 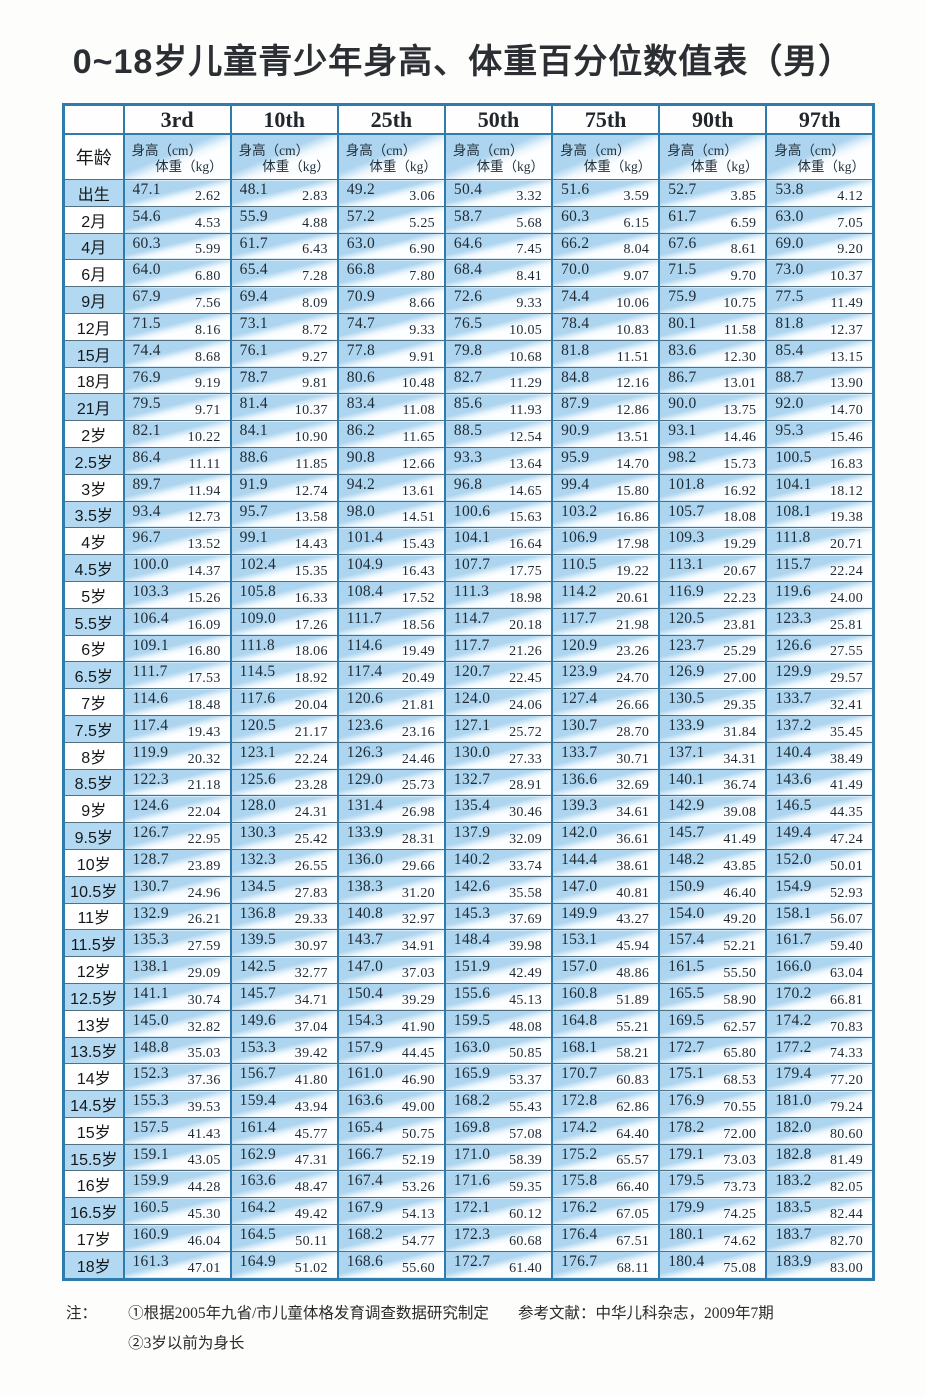 I want to click on data-cell: 50.4 3.32, so click(x=498, y=193).